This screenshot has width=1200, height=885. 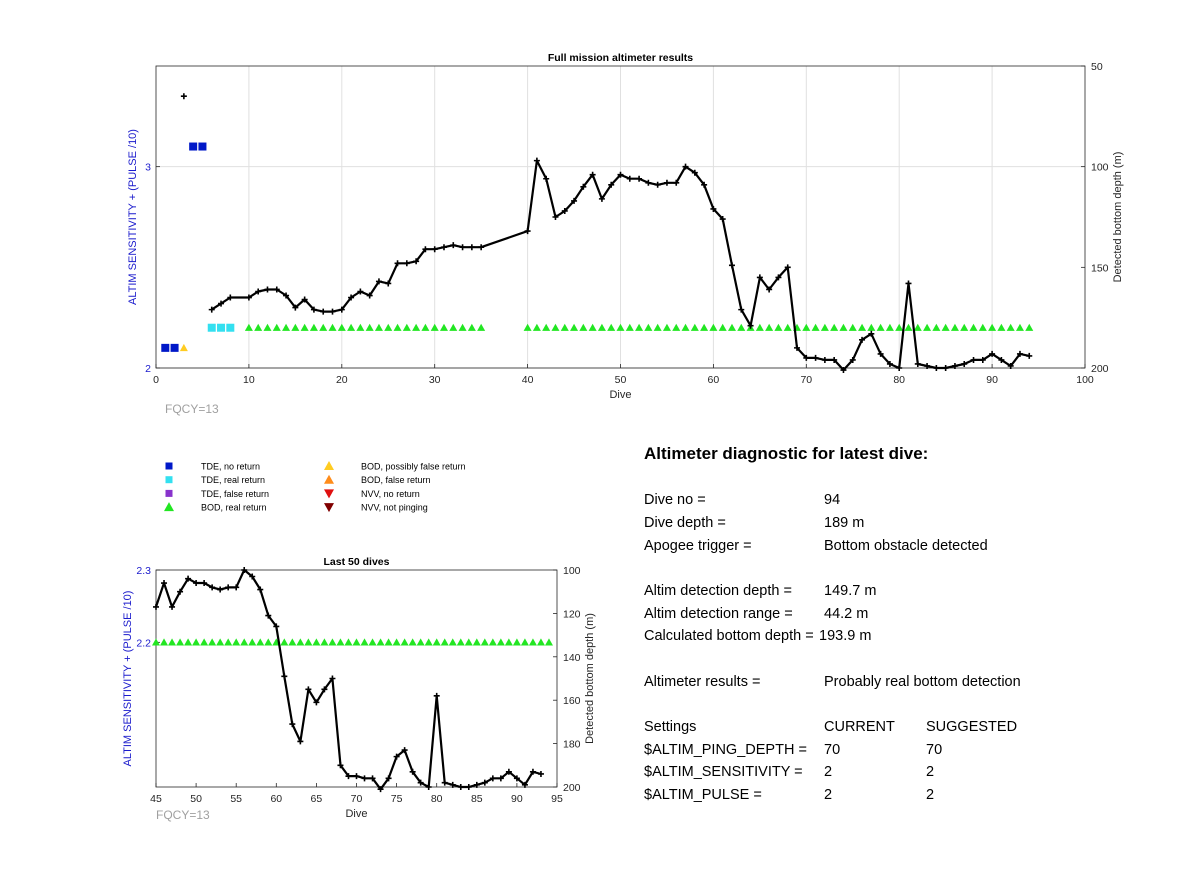 I want to click on setting-name: $ALTIM_PULSE =, so click(x=703, y=795).